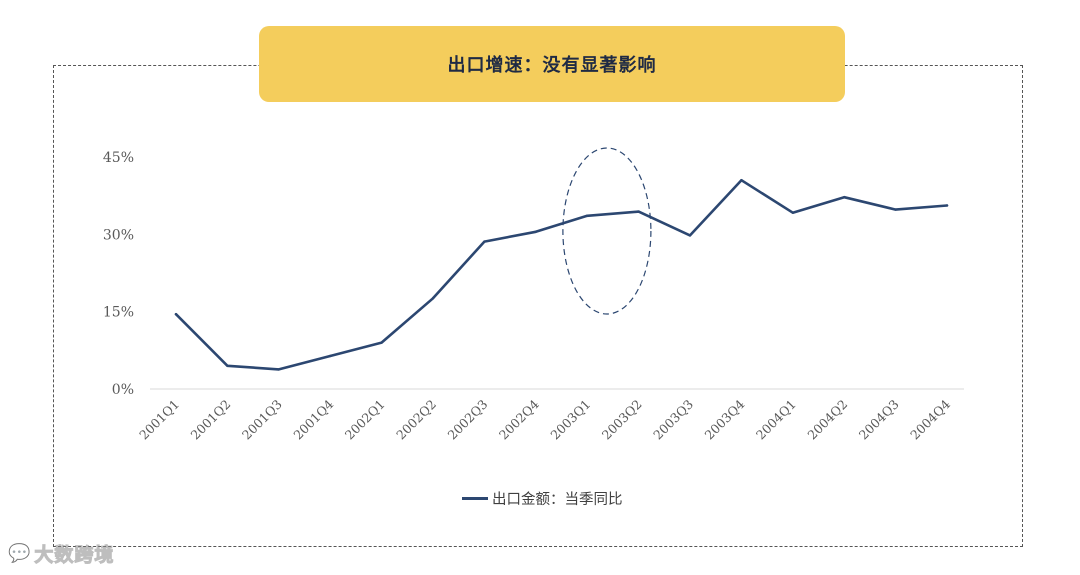 This screenshot has width=1080, height=575. What do you see at coordinates (570, 420) in the screenshot?
I see `x-tick-label: 2003Q1` at bounding box center [570, 420].